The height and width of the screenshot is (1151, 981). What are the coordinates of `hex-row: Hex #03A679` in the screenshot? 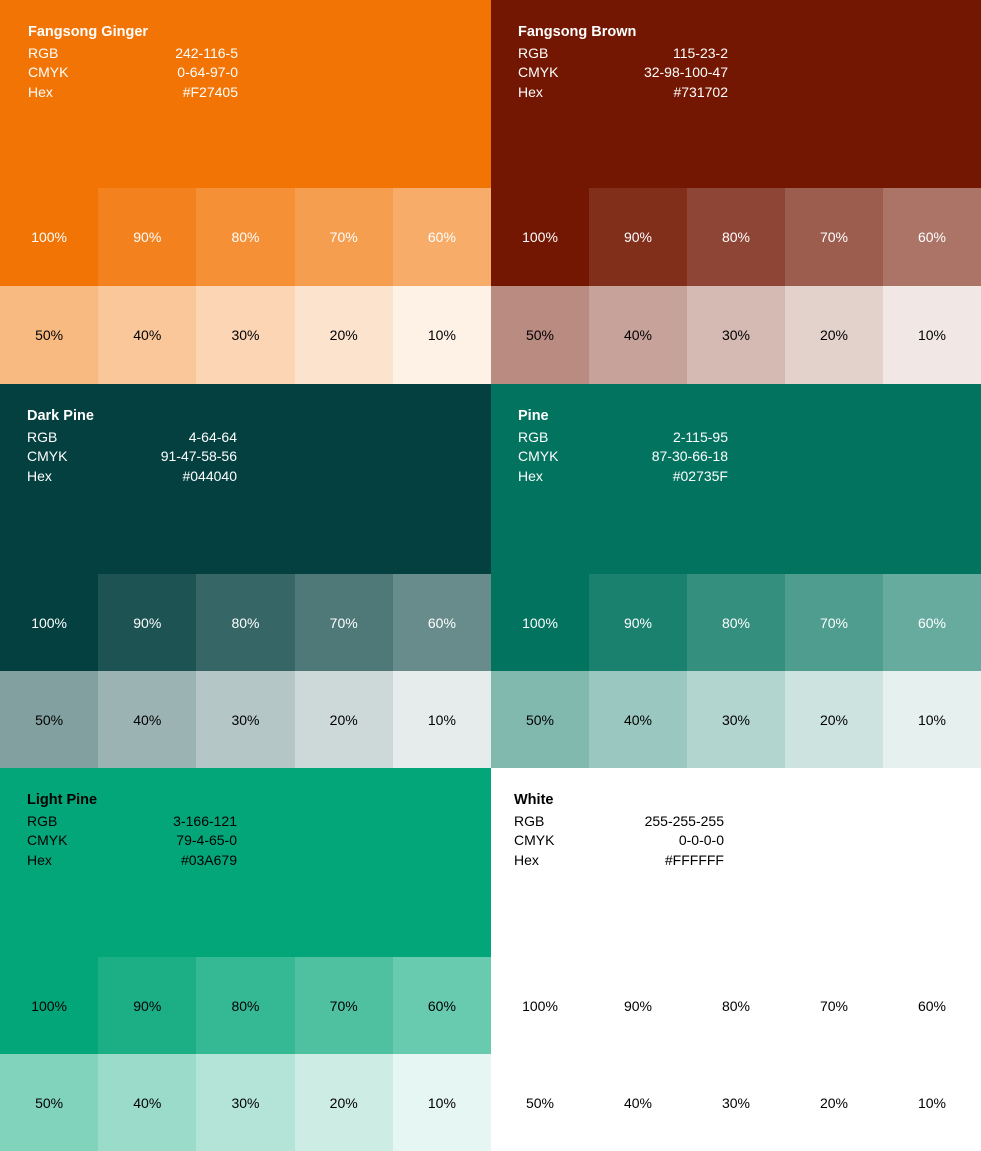 It's located at (132, 861).